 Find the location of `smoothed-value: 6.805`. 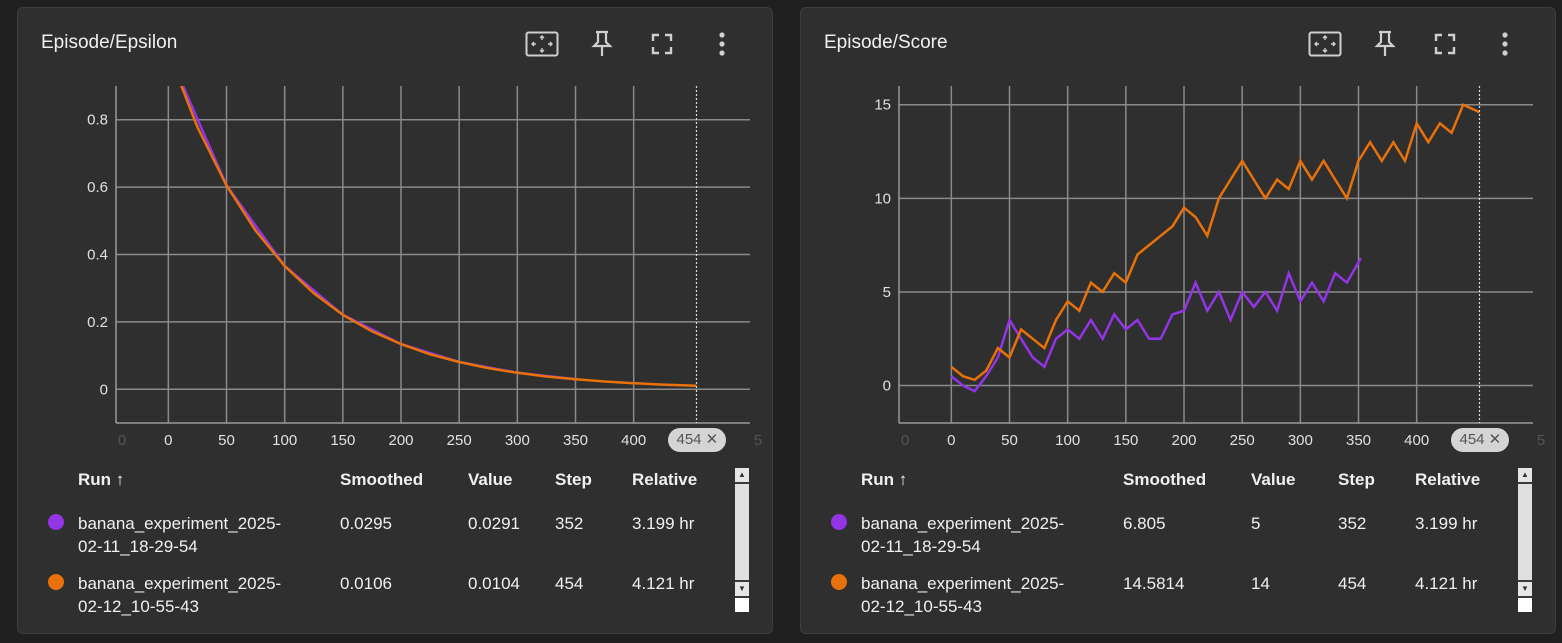

smoothed-value: 6.805 is located at coordinates (1144, 523).